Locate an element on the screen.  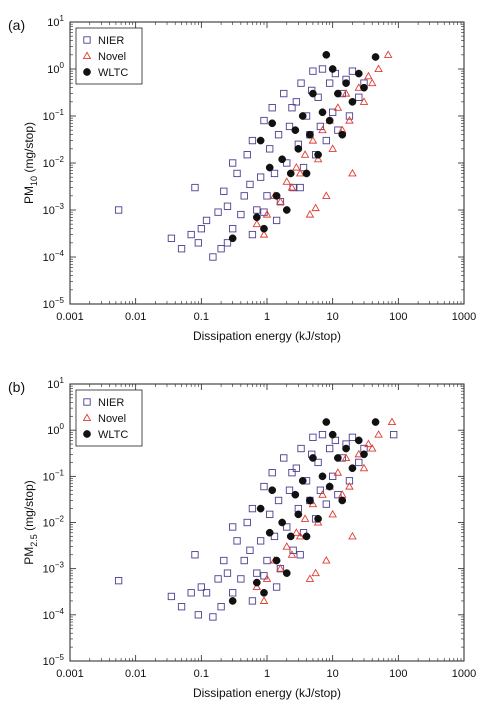
series-wltc is located at coordinates (304, 511).